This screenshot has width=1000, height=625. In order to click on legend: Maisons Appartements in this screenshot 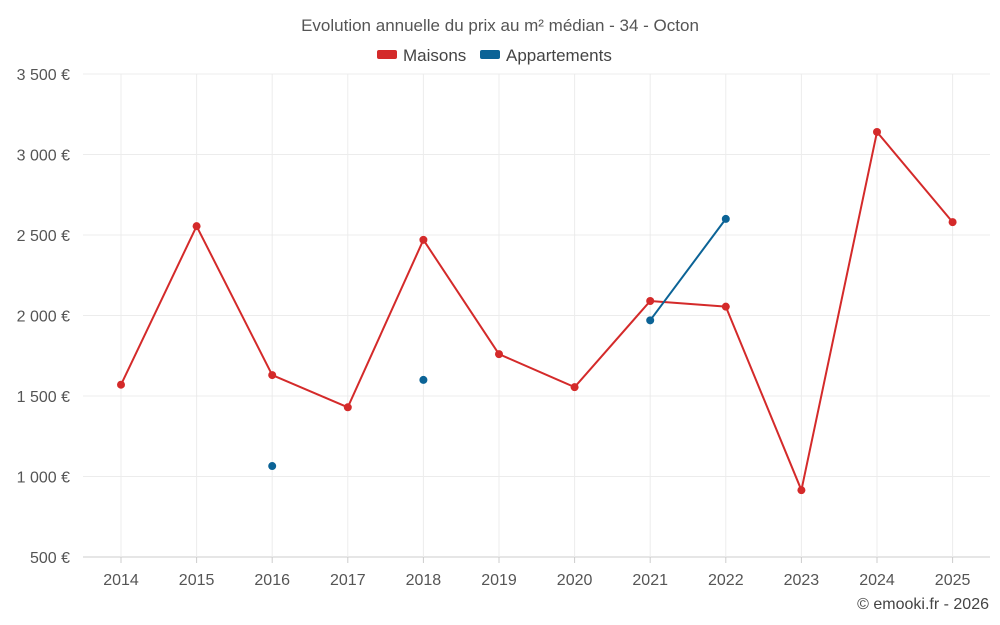, I will do `click(494, 55)`.